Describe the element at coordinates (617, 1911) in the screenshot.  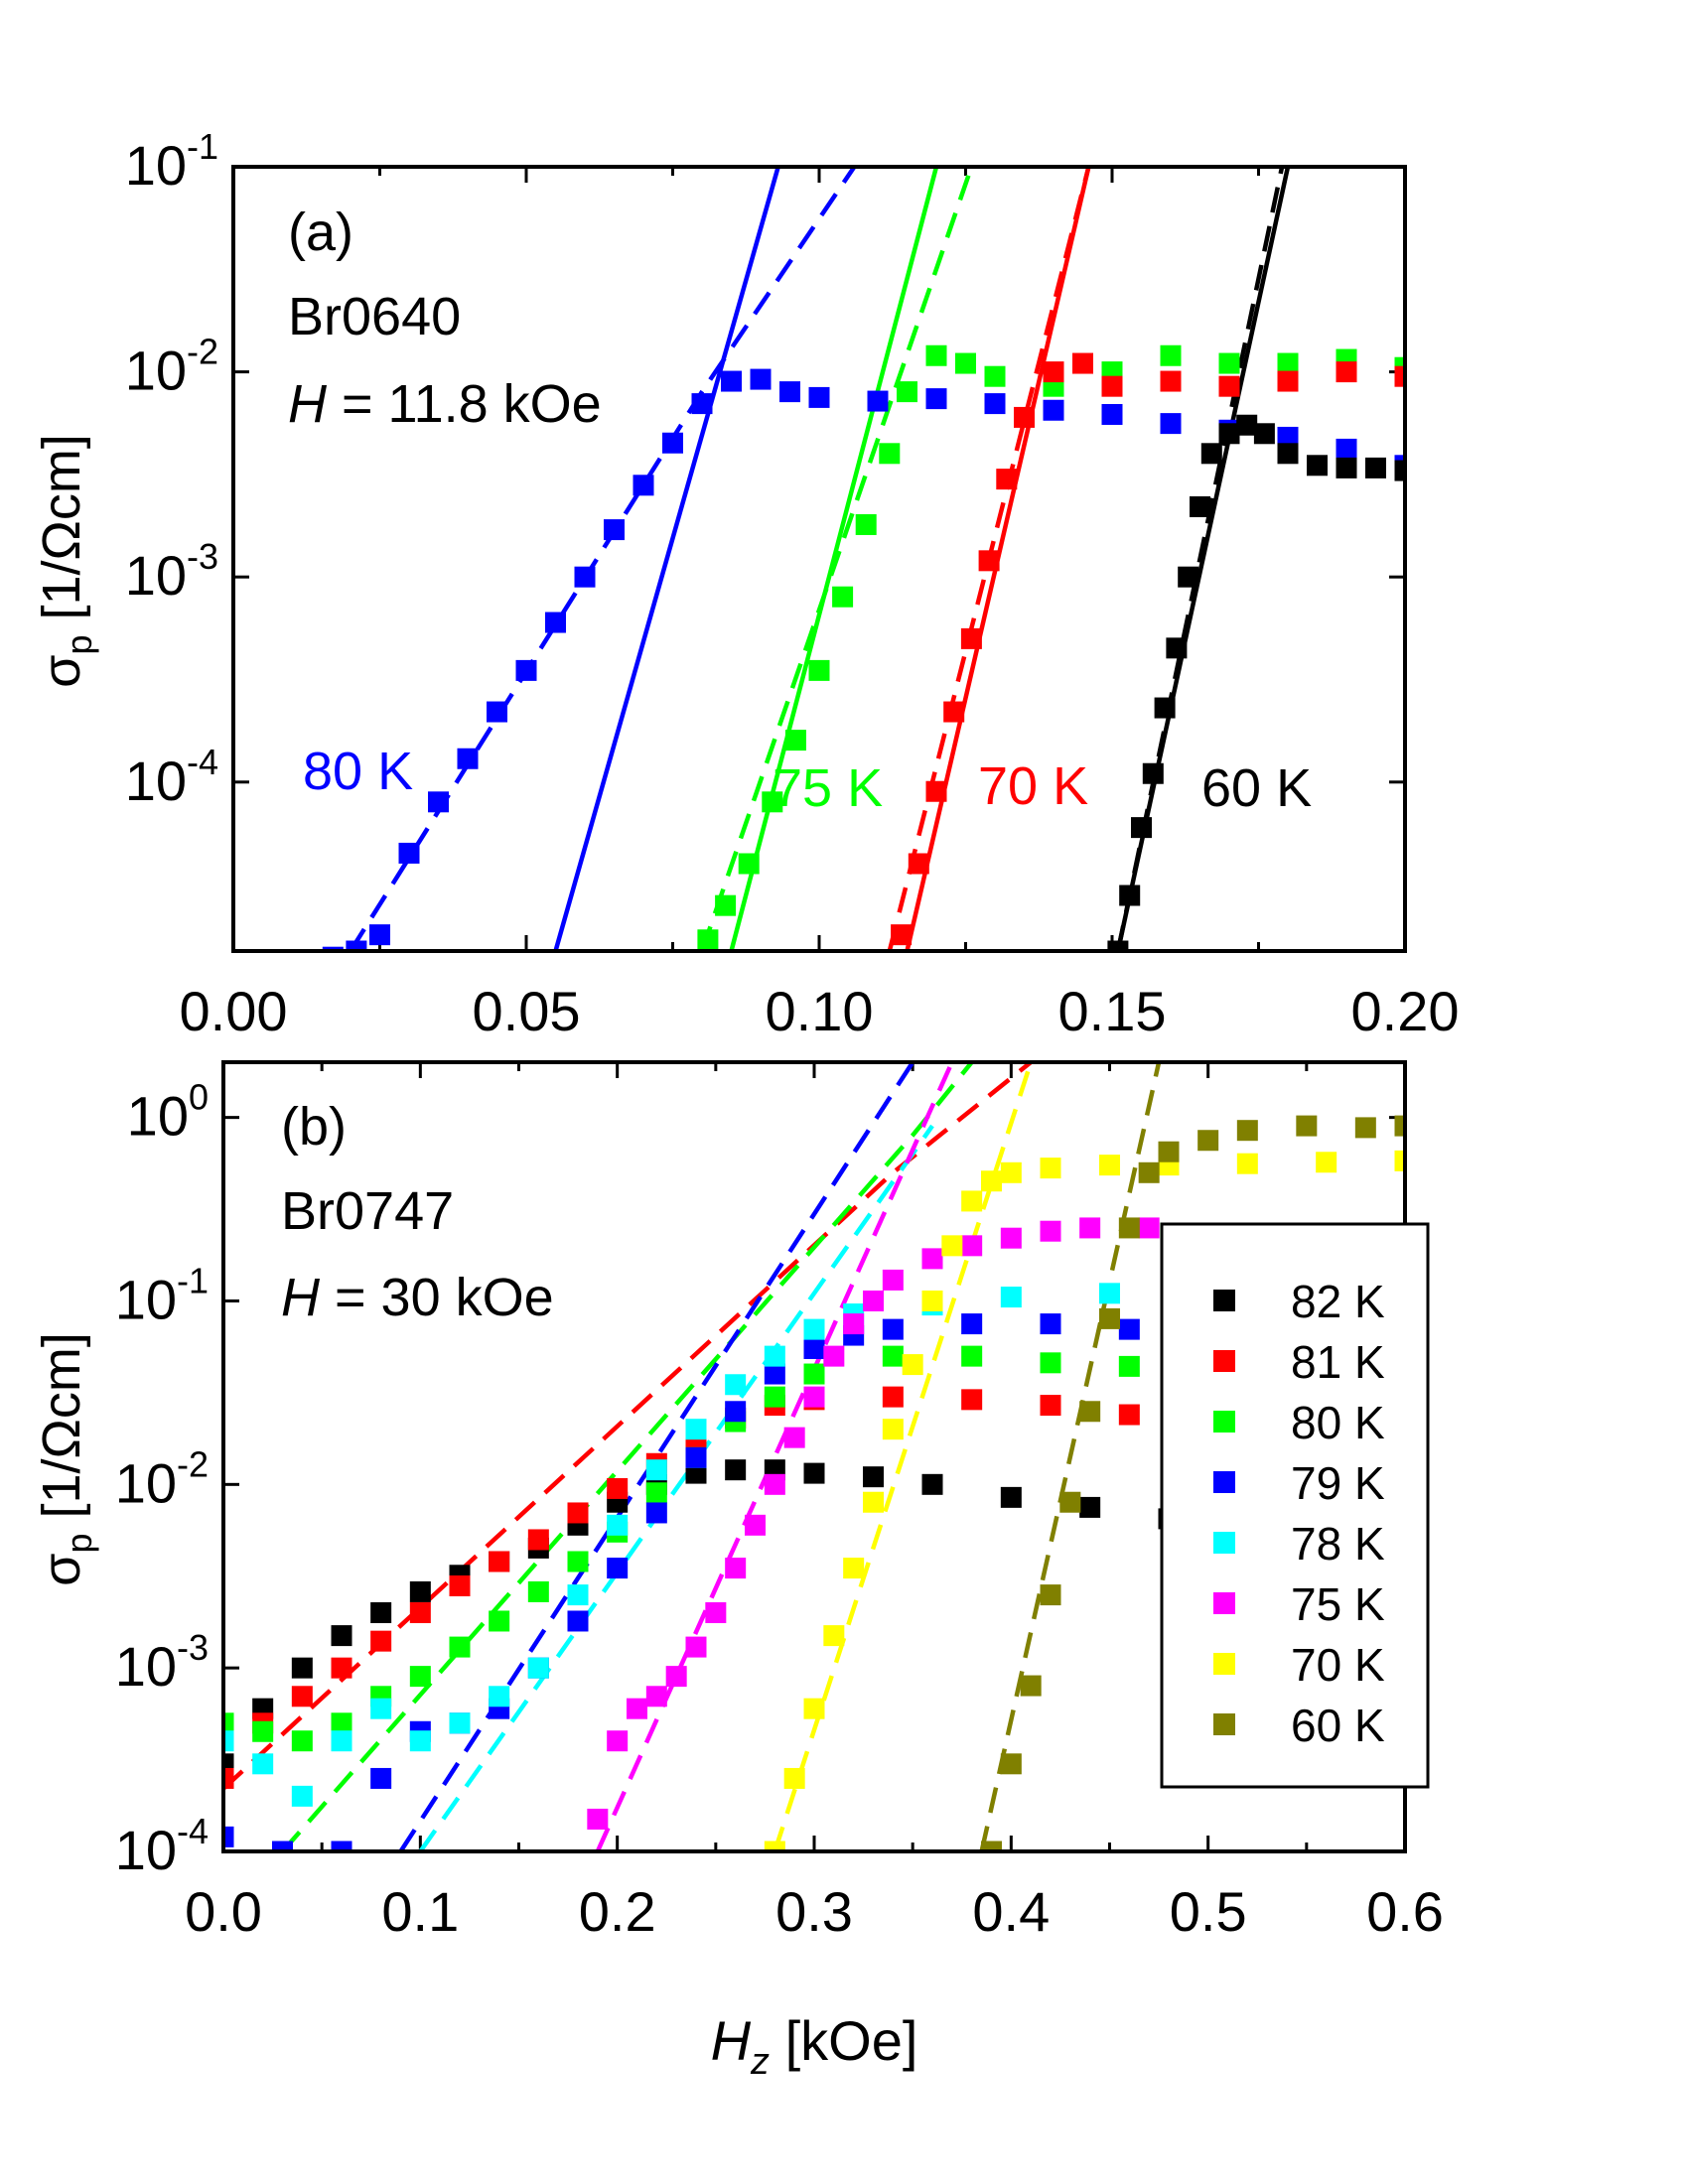
I see `x-tick-label: 0.2` at that location.